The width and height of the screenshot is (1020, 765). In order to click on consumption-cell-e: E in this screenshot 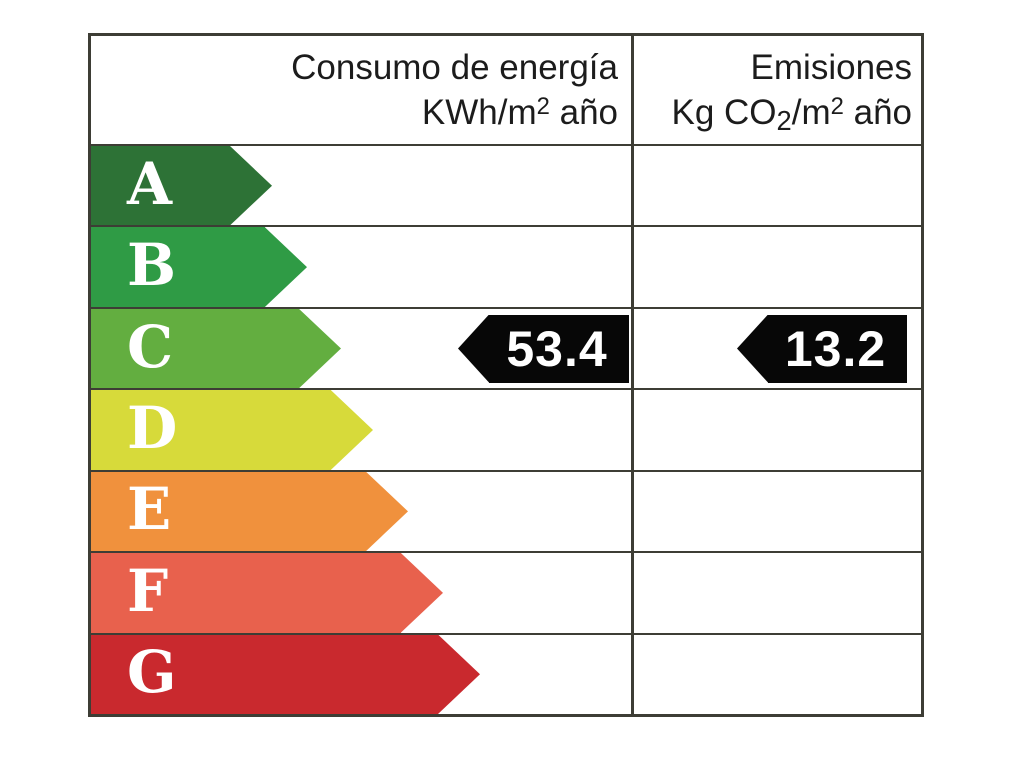, I will do `click(361, 511)`.